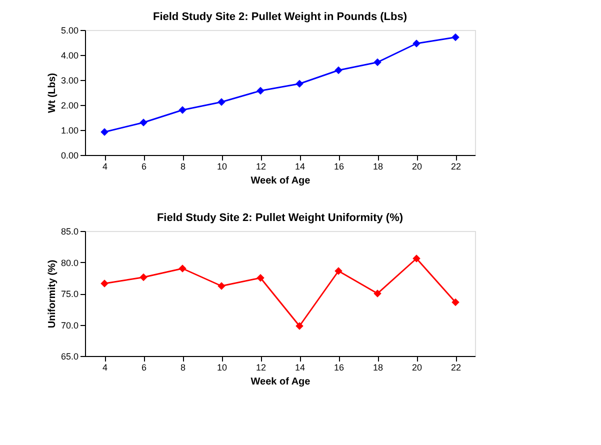 The width and height of the screenshot is (601, 445). What do you see at coordinates (69, 294) in the screenshot?
I see `y-tick-label: 75.0` at bounding box center [69, 294].